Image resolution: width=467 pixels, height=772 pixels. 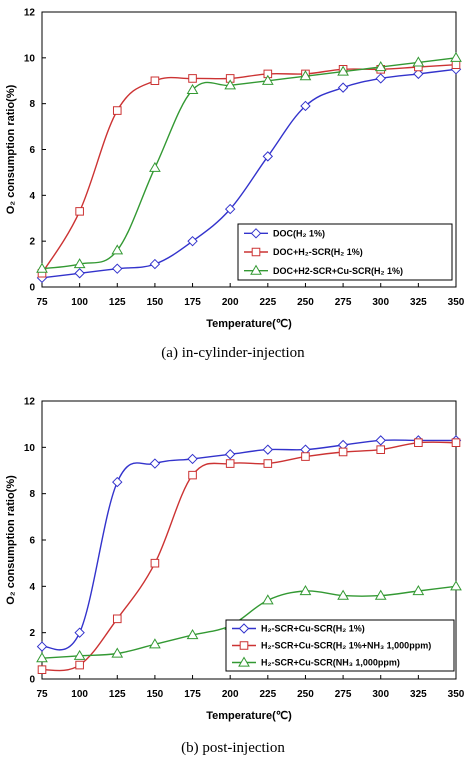 What do you see at coordinates (305, 694) in the screenshot?
I see `x-tick-label: 250` at bounding box center [305, 694].